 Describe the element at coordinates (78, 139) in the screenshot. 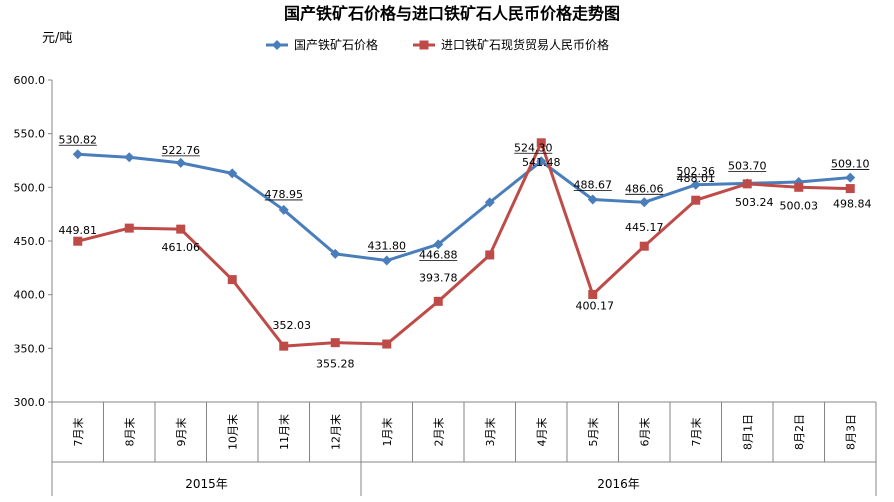

I see `series-1-data-label: 530.82` at that location.